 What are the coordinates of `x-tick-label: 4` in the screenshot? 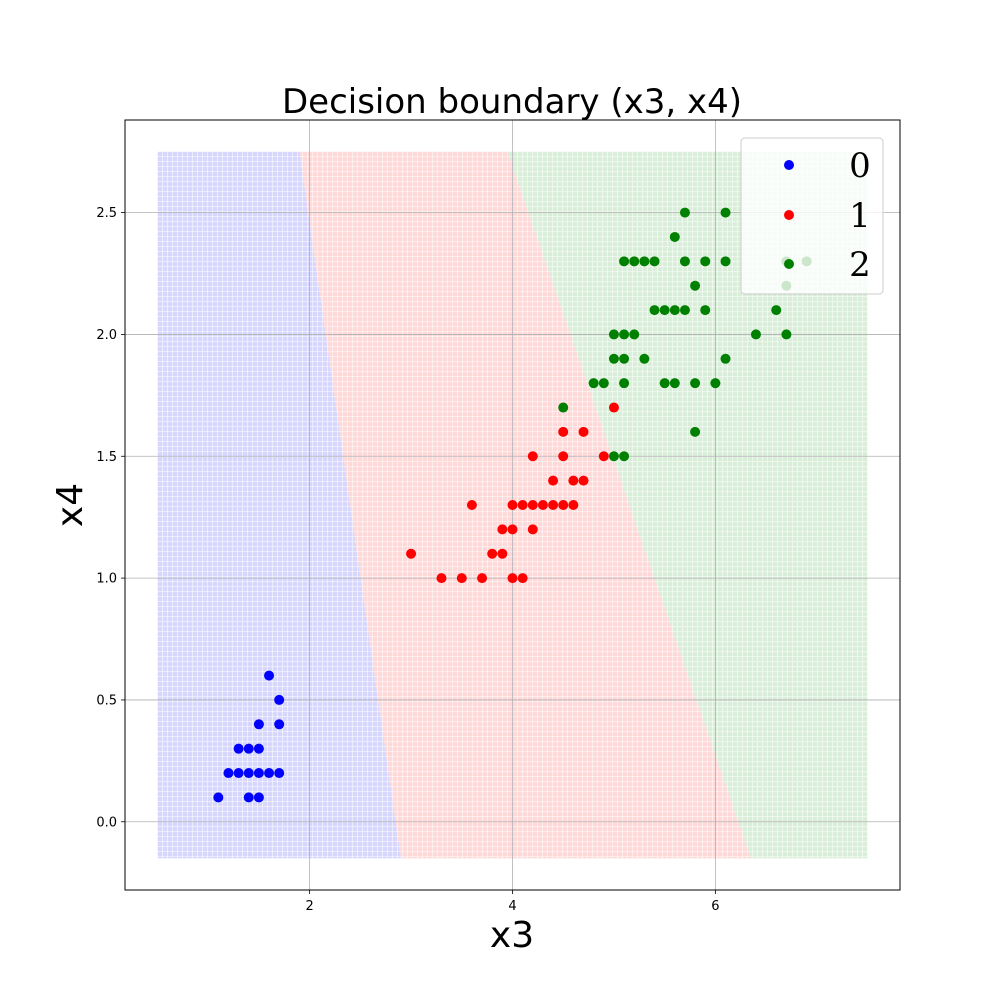 It's located at (512, 906).